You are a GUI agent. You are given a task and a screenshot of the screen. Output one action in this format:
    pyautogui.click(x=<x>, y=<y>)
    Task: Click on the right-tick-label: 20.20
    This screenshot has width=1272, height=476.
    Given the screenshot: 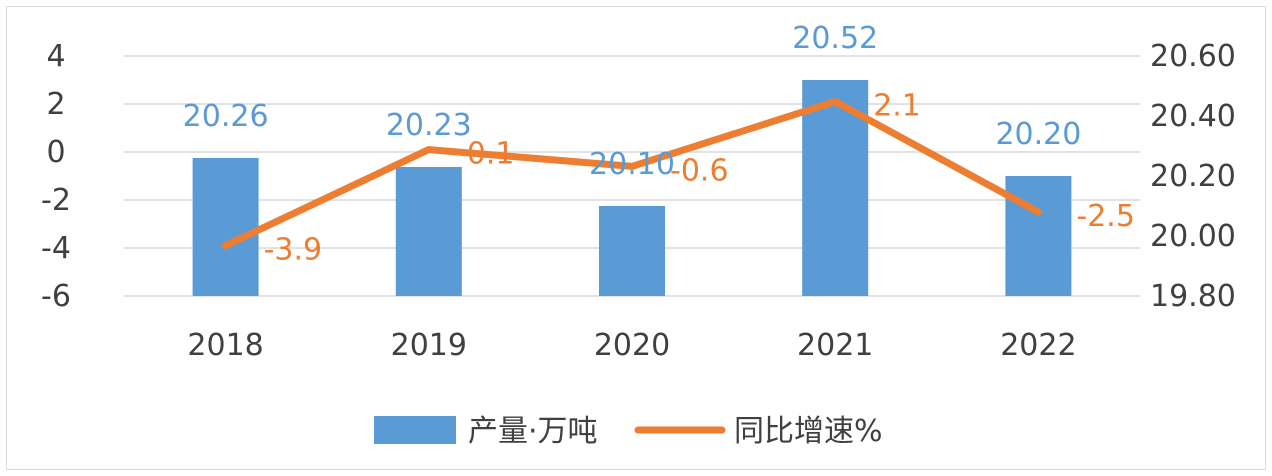 What is the action you would take?
    pyautogui.click(x=1193, y=176)
    